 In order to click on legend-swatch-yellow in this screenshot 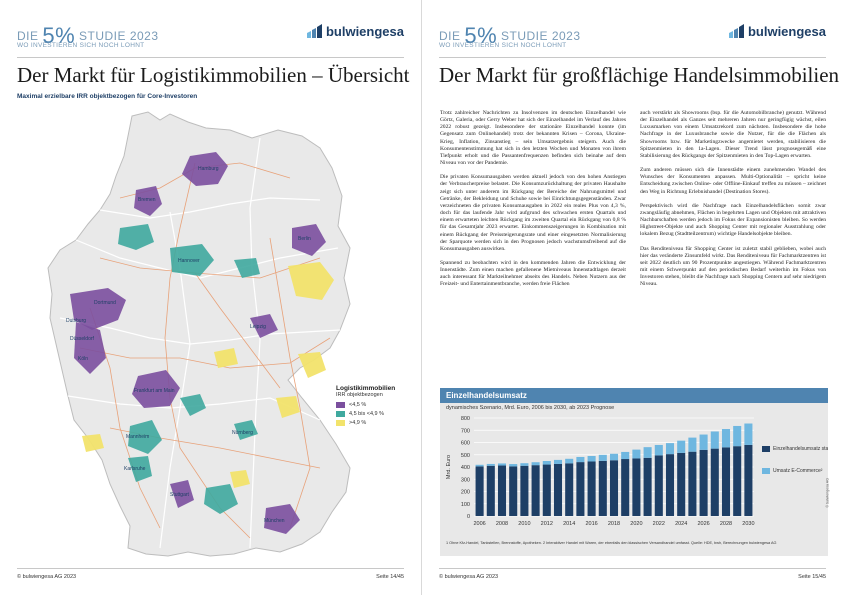, I will do `click(340, 422)`.